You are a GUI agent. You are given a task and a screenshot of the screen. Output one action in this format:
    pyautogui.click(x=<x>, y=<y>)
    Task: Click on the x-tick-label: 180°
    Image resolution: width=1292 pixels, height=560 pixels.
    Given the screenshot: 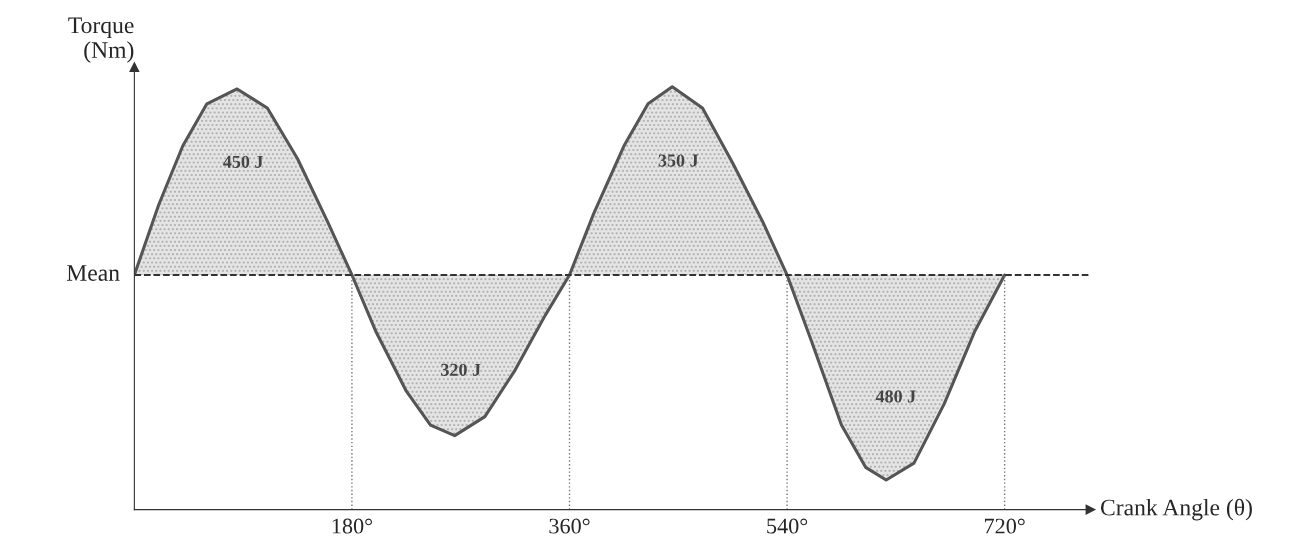 What is the action you would take?
    pyautogui.click(x=352, y=526)
    